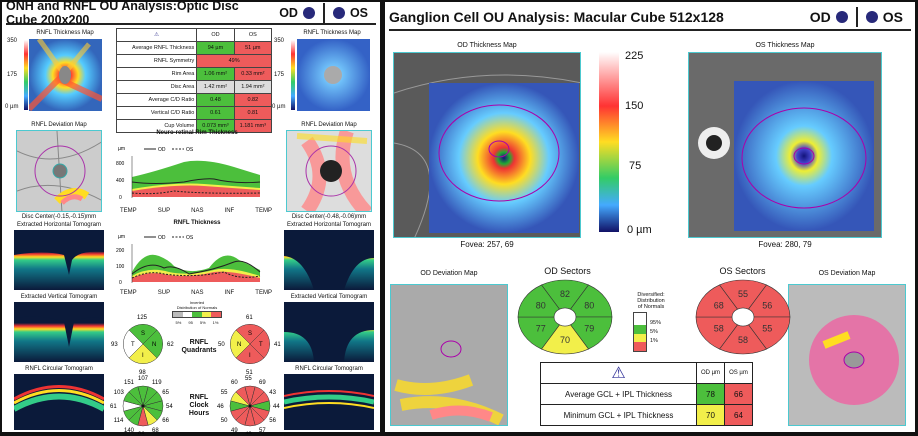 The image size is (918, 436). Describe the element at coordinates (253, 87) in the screenshot. I see `os-value: 1.94 mm²` at that location.